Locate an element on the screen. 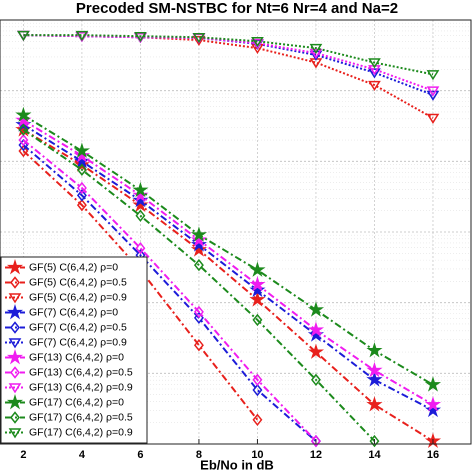 This screenshot has height=474, width=474. legend-label: GF(13) C(6,4,2) ρ=0.5 is located at coordinates (81, 372).